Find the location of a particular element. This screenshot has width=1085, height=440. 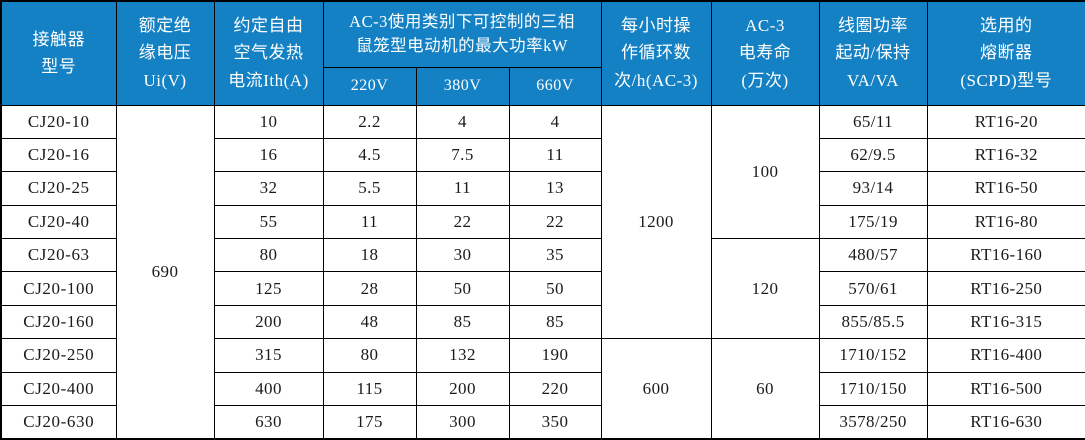

cell-p220: 175 is located at coordinates (369, 422).